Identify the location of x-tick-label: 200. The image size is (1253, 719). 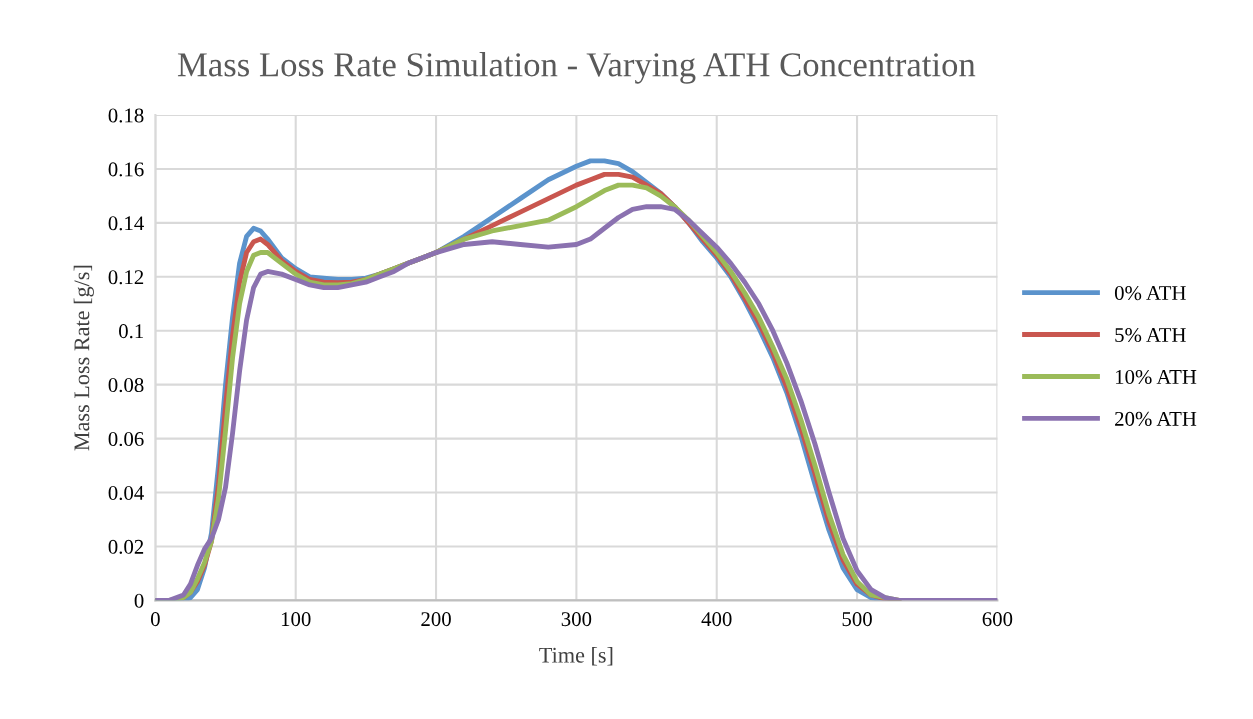
(436, 619).